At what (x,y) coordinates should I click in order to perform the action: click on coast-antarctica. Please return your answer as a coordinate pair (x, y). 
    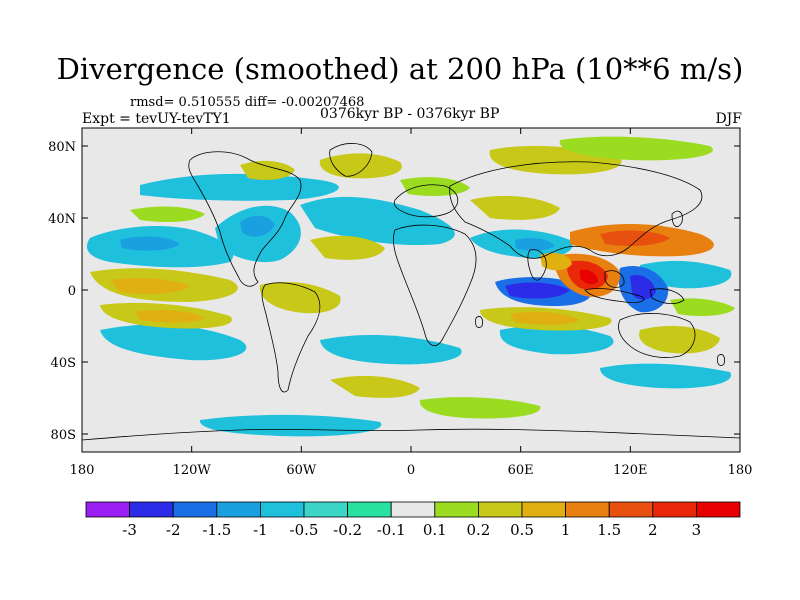
    Looking at the image, I should click on (411, 434).